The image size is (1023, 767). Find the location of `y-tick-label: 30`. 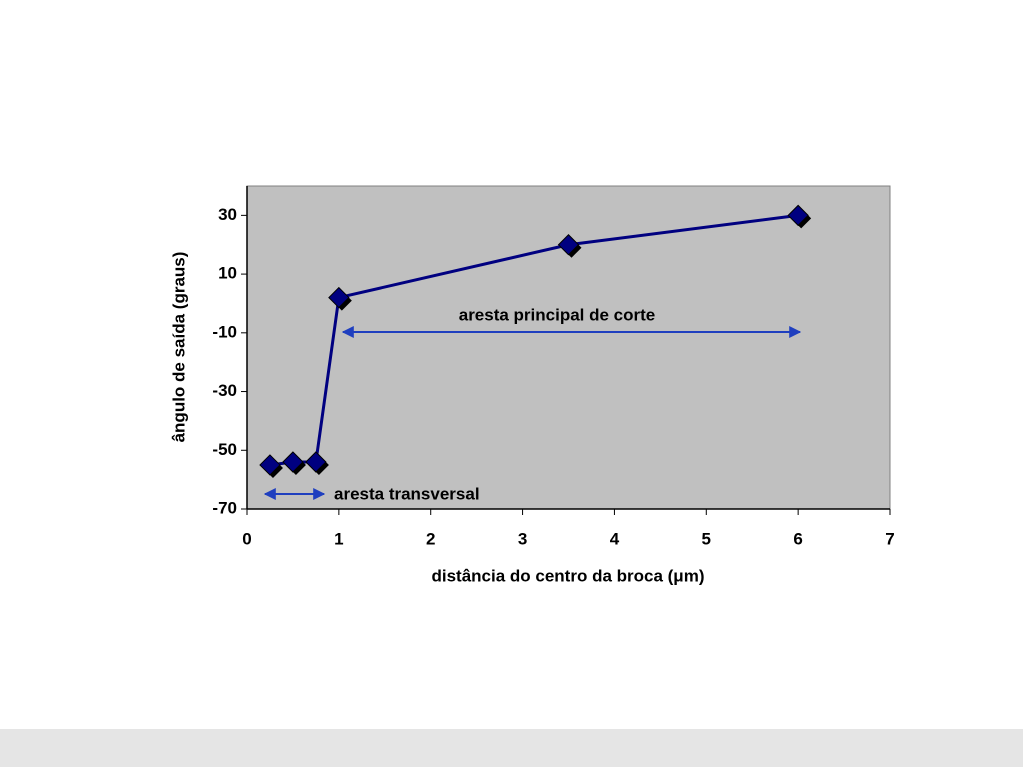

y-tick-label: 30 is located at coordinates (227, 214).